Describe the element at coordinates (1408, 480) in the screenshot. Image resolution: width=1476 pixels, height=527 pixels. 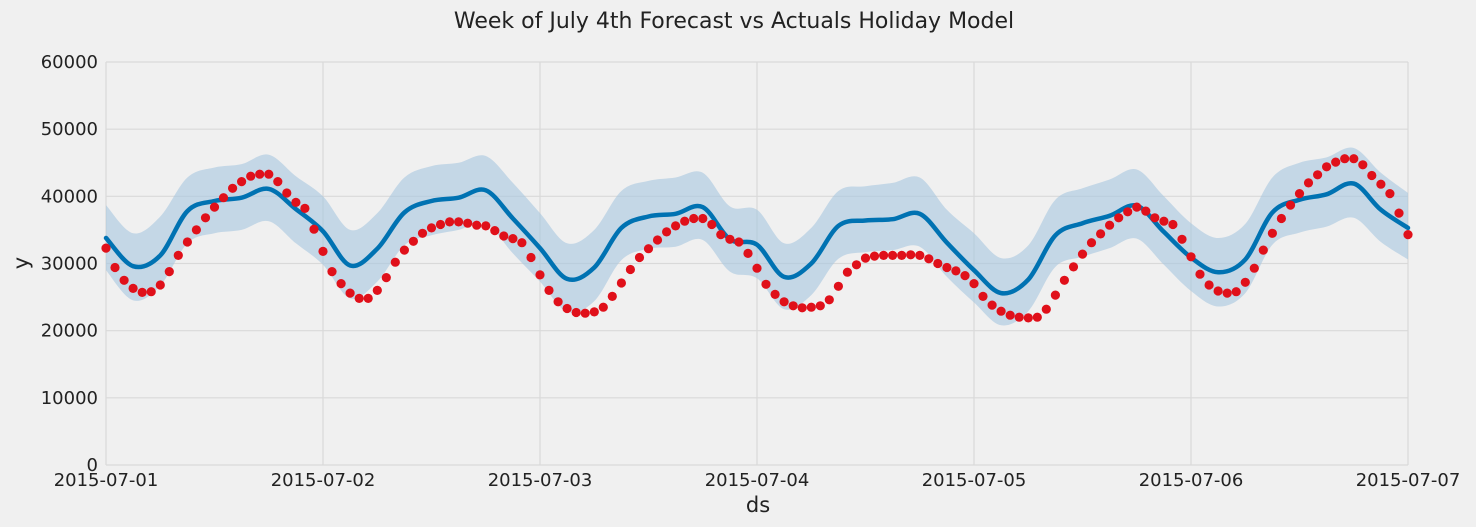
I see `x-tick-label: 2015-07-07` at that location.